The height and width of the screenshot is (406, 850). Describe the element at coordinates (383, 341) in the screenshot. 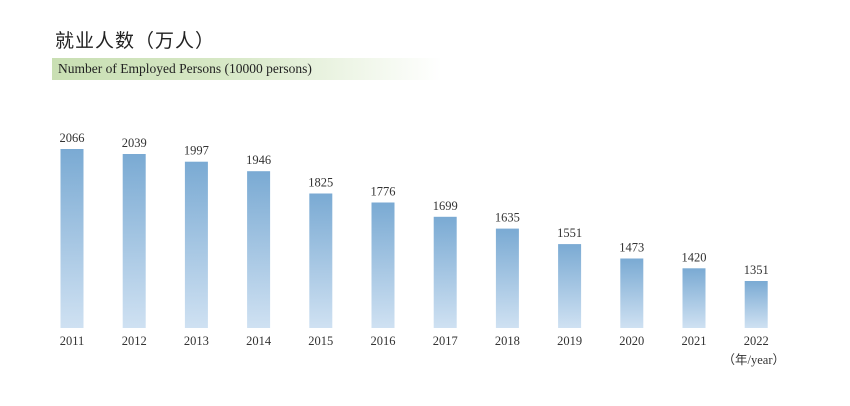

I see `x-tick-label-2016: 2016` at that location.